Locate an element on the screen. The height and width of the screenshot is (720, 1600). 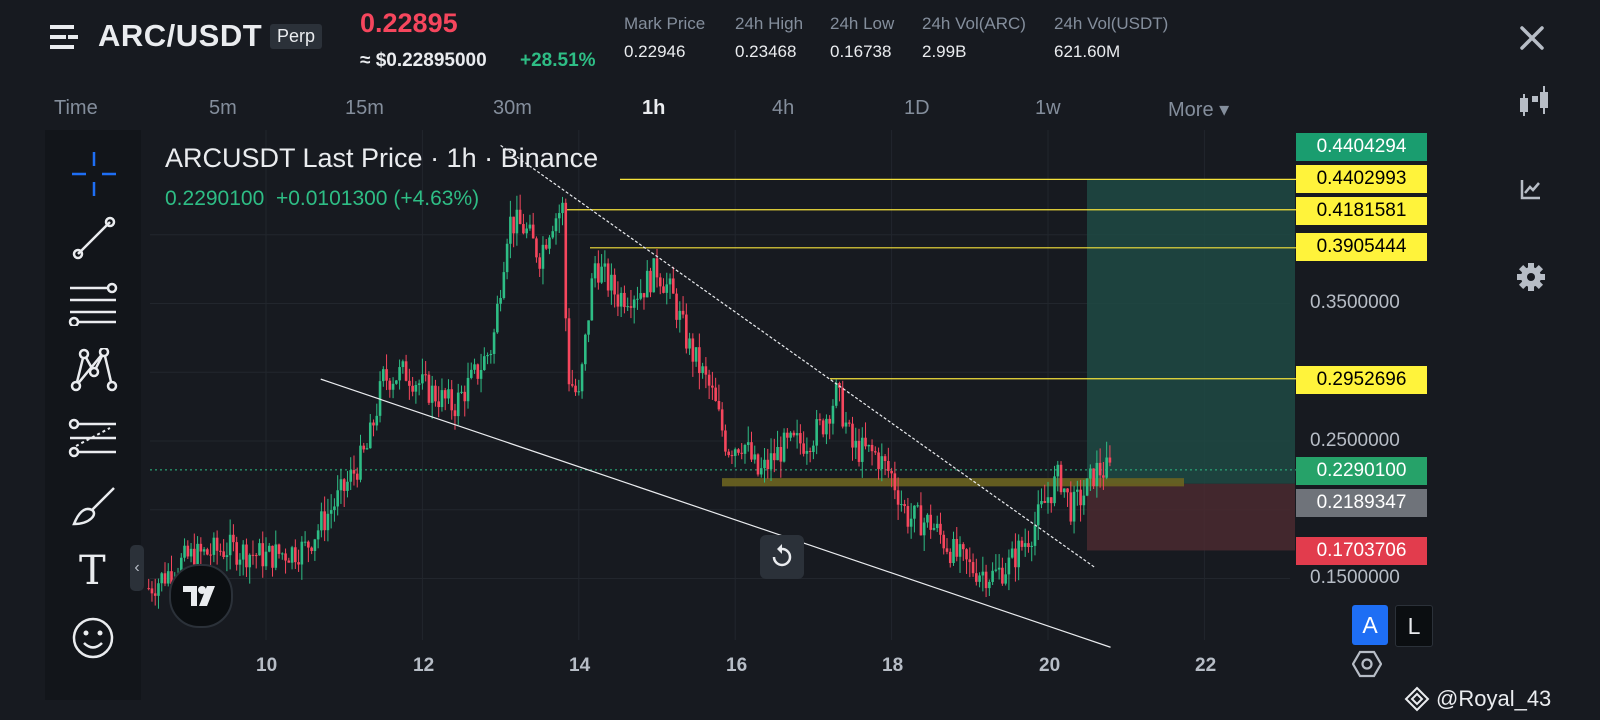
log-scale-button: L is located at coordinates (1414, 626).